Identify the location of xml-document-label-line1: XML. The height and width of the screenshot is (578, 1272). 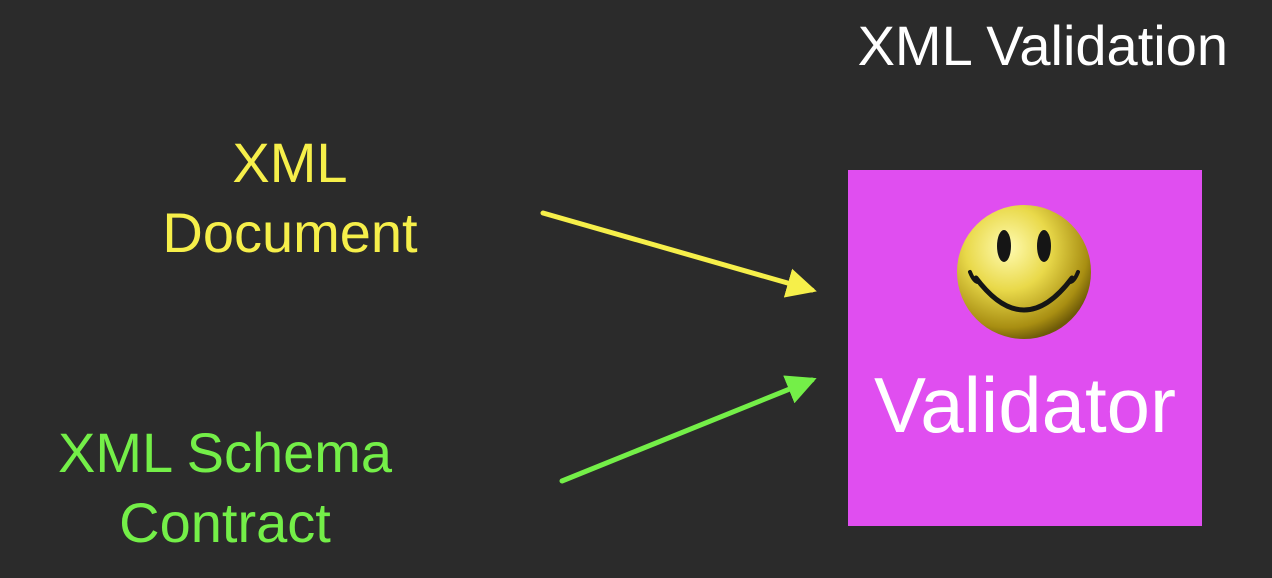
(290, 162).